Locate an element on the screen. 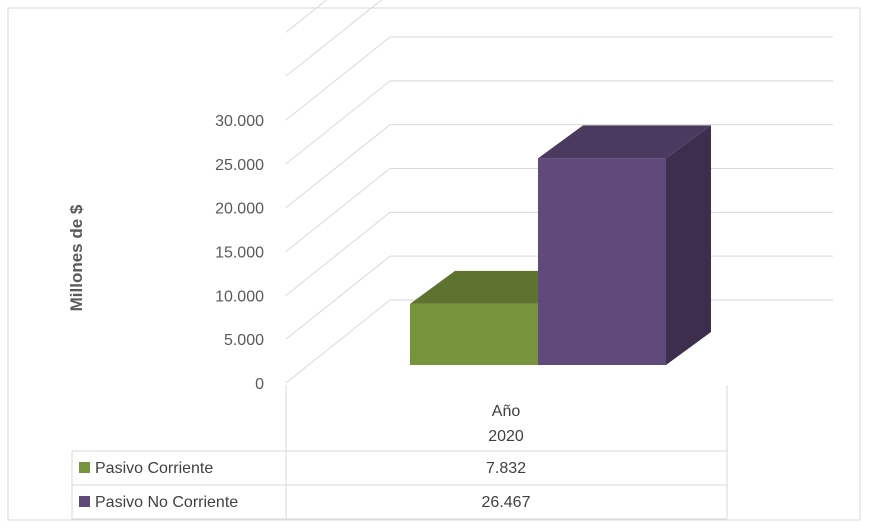 Image resolution: width=870 pixels, height=530 pixels. y-tick-label: 15.000 is located at coordinates (239, 253).